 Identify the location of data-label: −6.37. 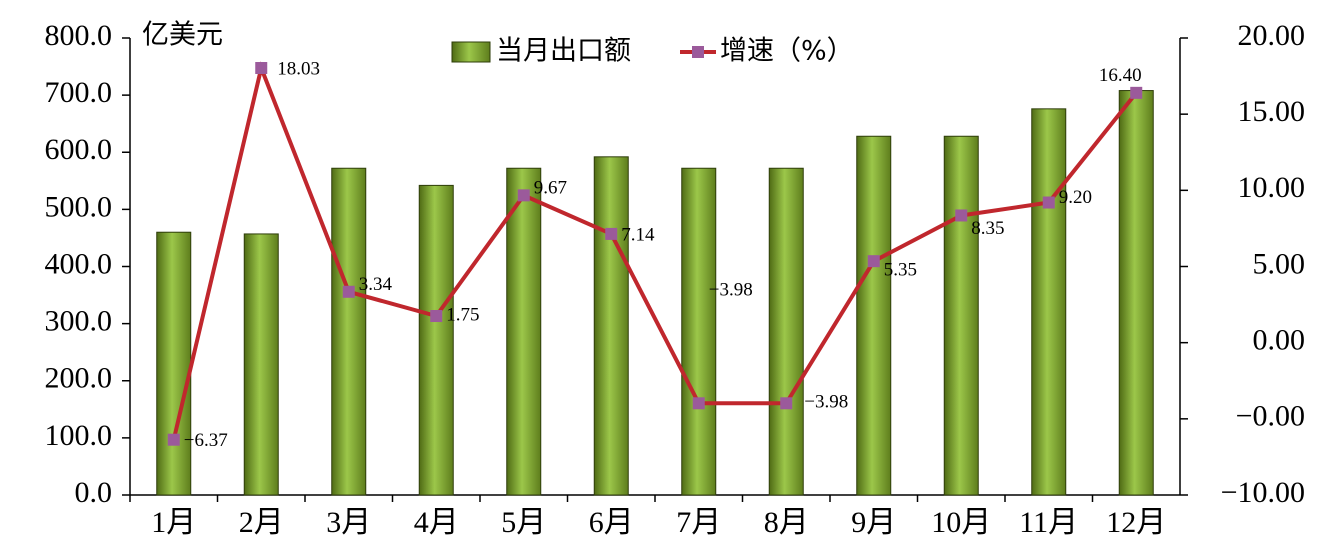
(206, 440).